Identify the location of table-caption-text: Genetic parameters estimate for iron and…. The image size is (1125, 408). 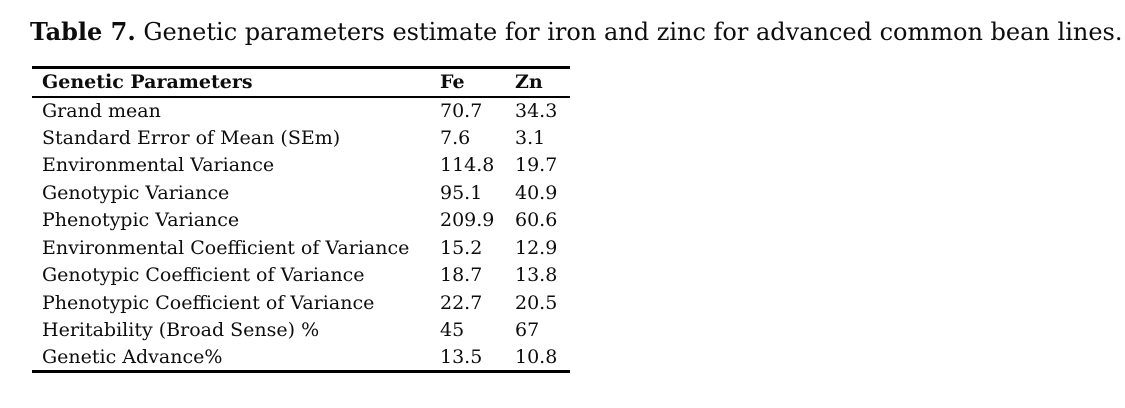
(629, 32).